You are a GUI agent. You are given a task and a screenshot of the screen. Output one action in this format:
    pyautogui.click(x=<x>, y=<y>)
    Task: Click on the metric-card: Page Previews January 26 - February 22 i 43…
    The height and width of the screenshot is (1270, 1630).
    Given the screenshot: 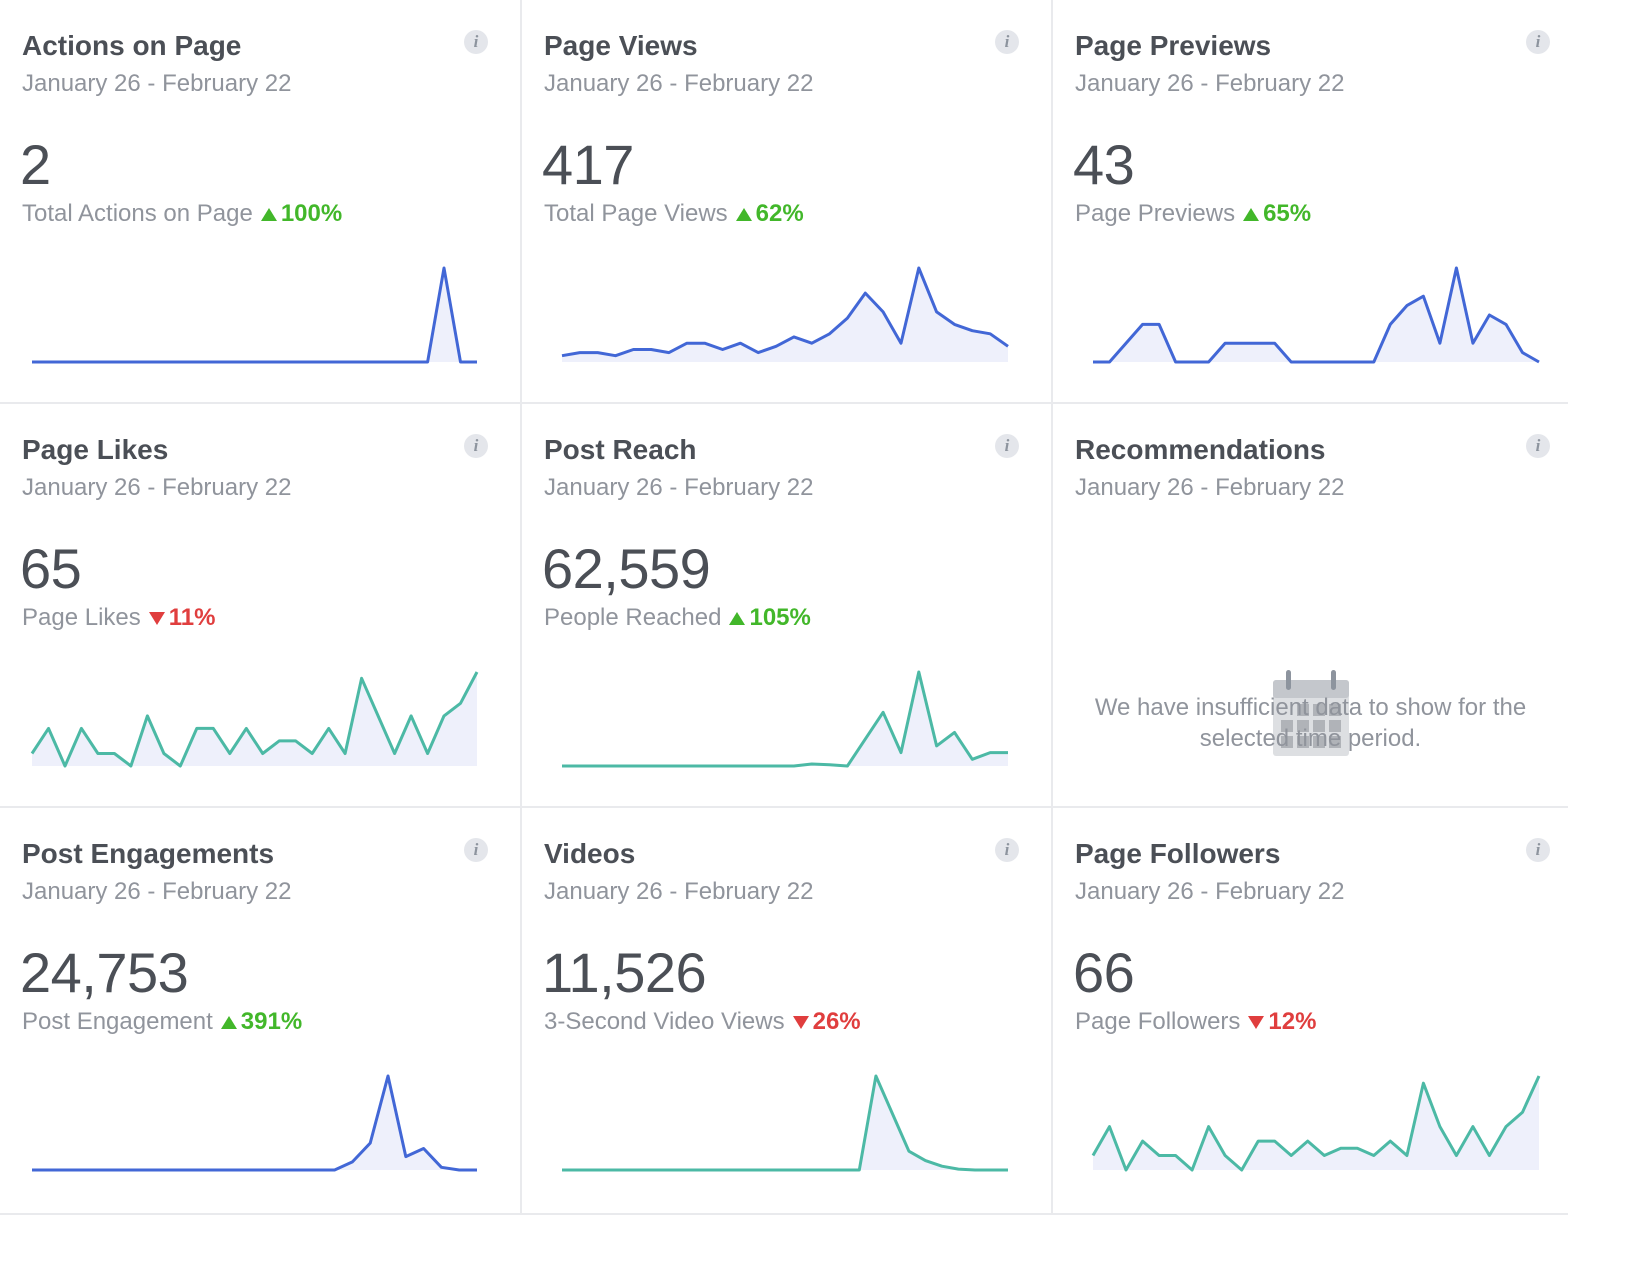 What is the action you would take?
    pyautogui.click(x=1310, y=201)
    